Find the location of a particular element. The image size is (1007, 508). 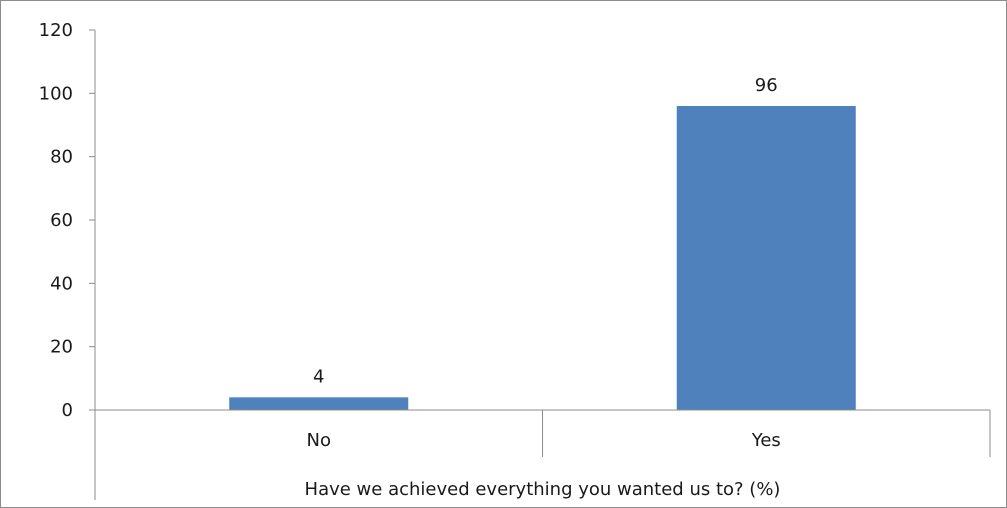

y-tick-label: 40 is located at coordinates (61, 283).